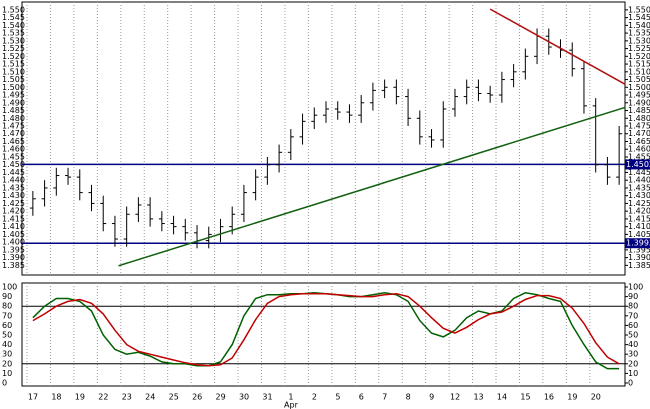 The width and height of the screenshot is (650, 409). What do you see at coordinates (13, 141) in the screenshot?
I see `y-tick-label-left: 1.465` at bounding box center [13, 141].